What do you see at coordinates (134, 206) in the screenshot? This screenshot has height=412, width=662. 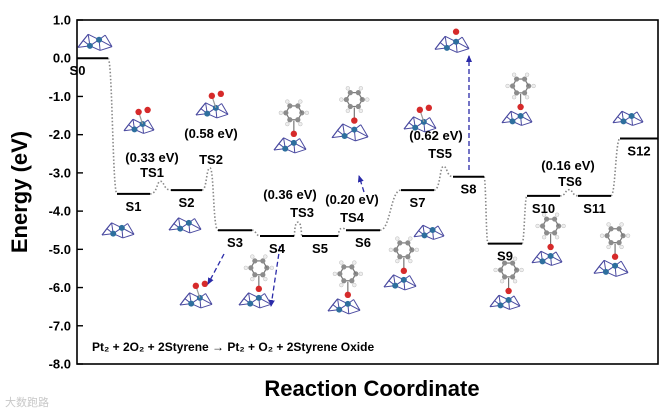 I see `state-label-s1: S1` at bounding box center [134, 206].